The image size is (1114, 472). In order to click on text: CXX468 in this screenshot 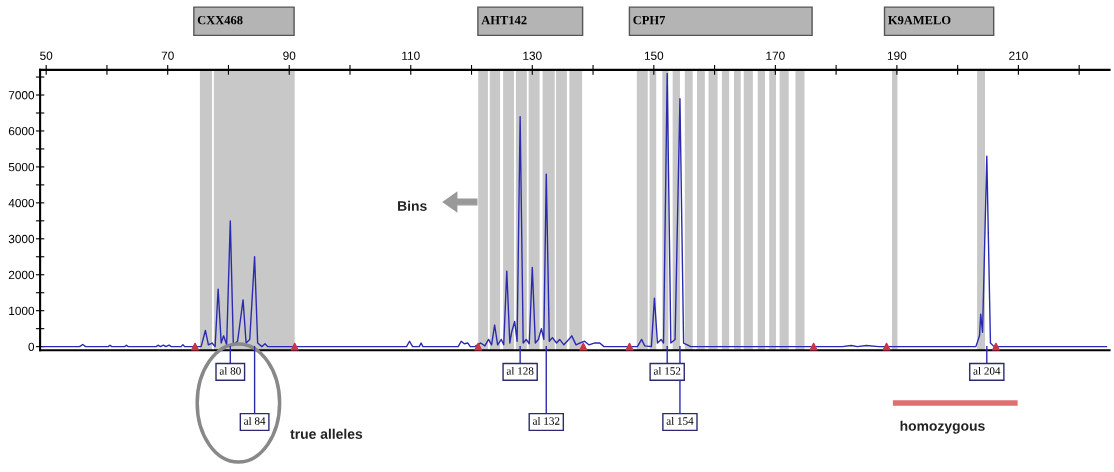, I will do `click(220, 20)`.